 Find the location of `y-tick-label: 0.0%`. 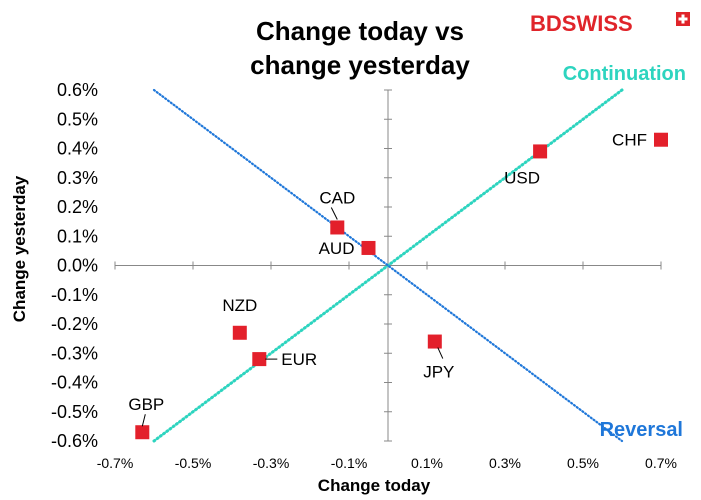

y-tick-label: 0.0% is located at coordinates (77, 266).